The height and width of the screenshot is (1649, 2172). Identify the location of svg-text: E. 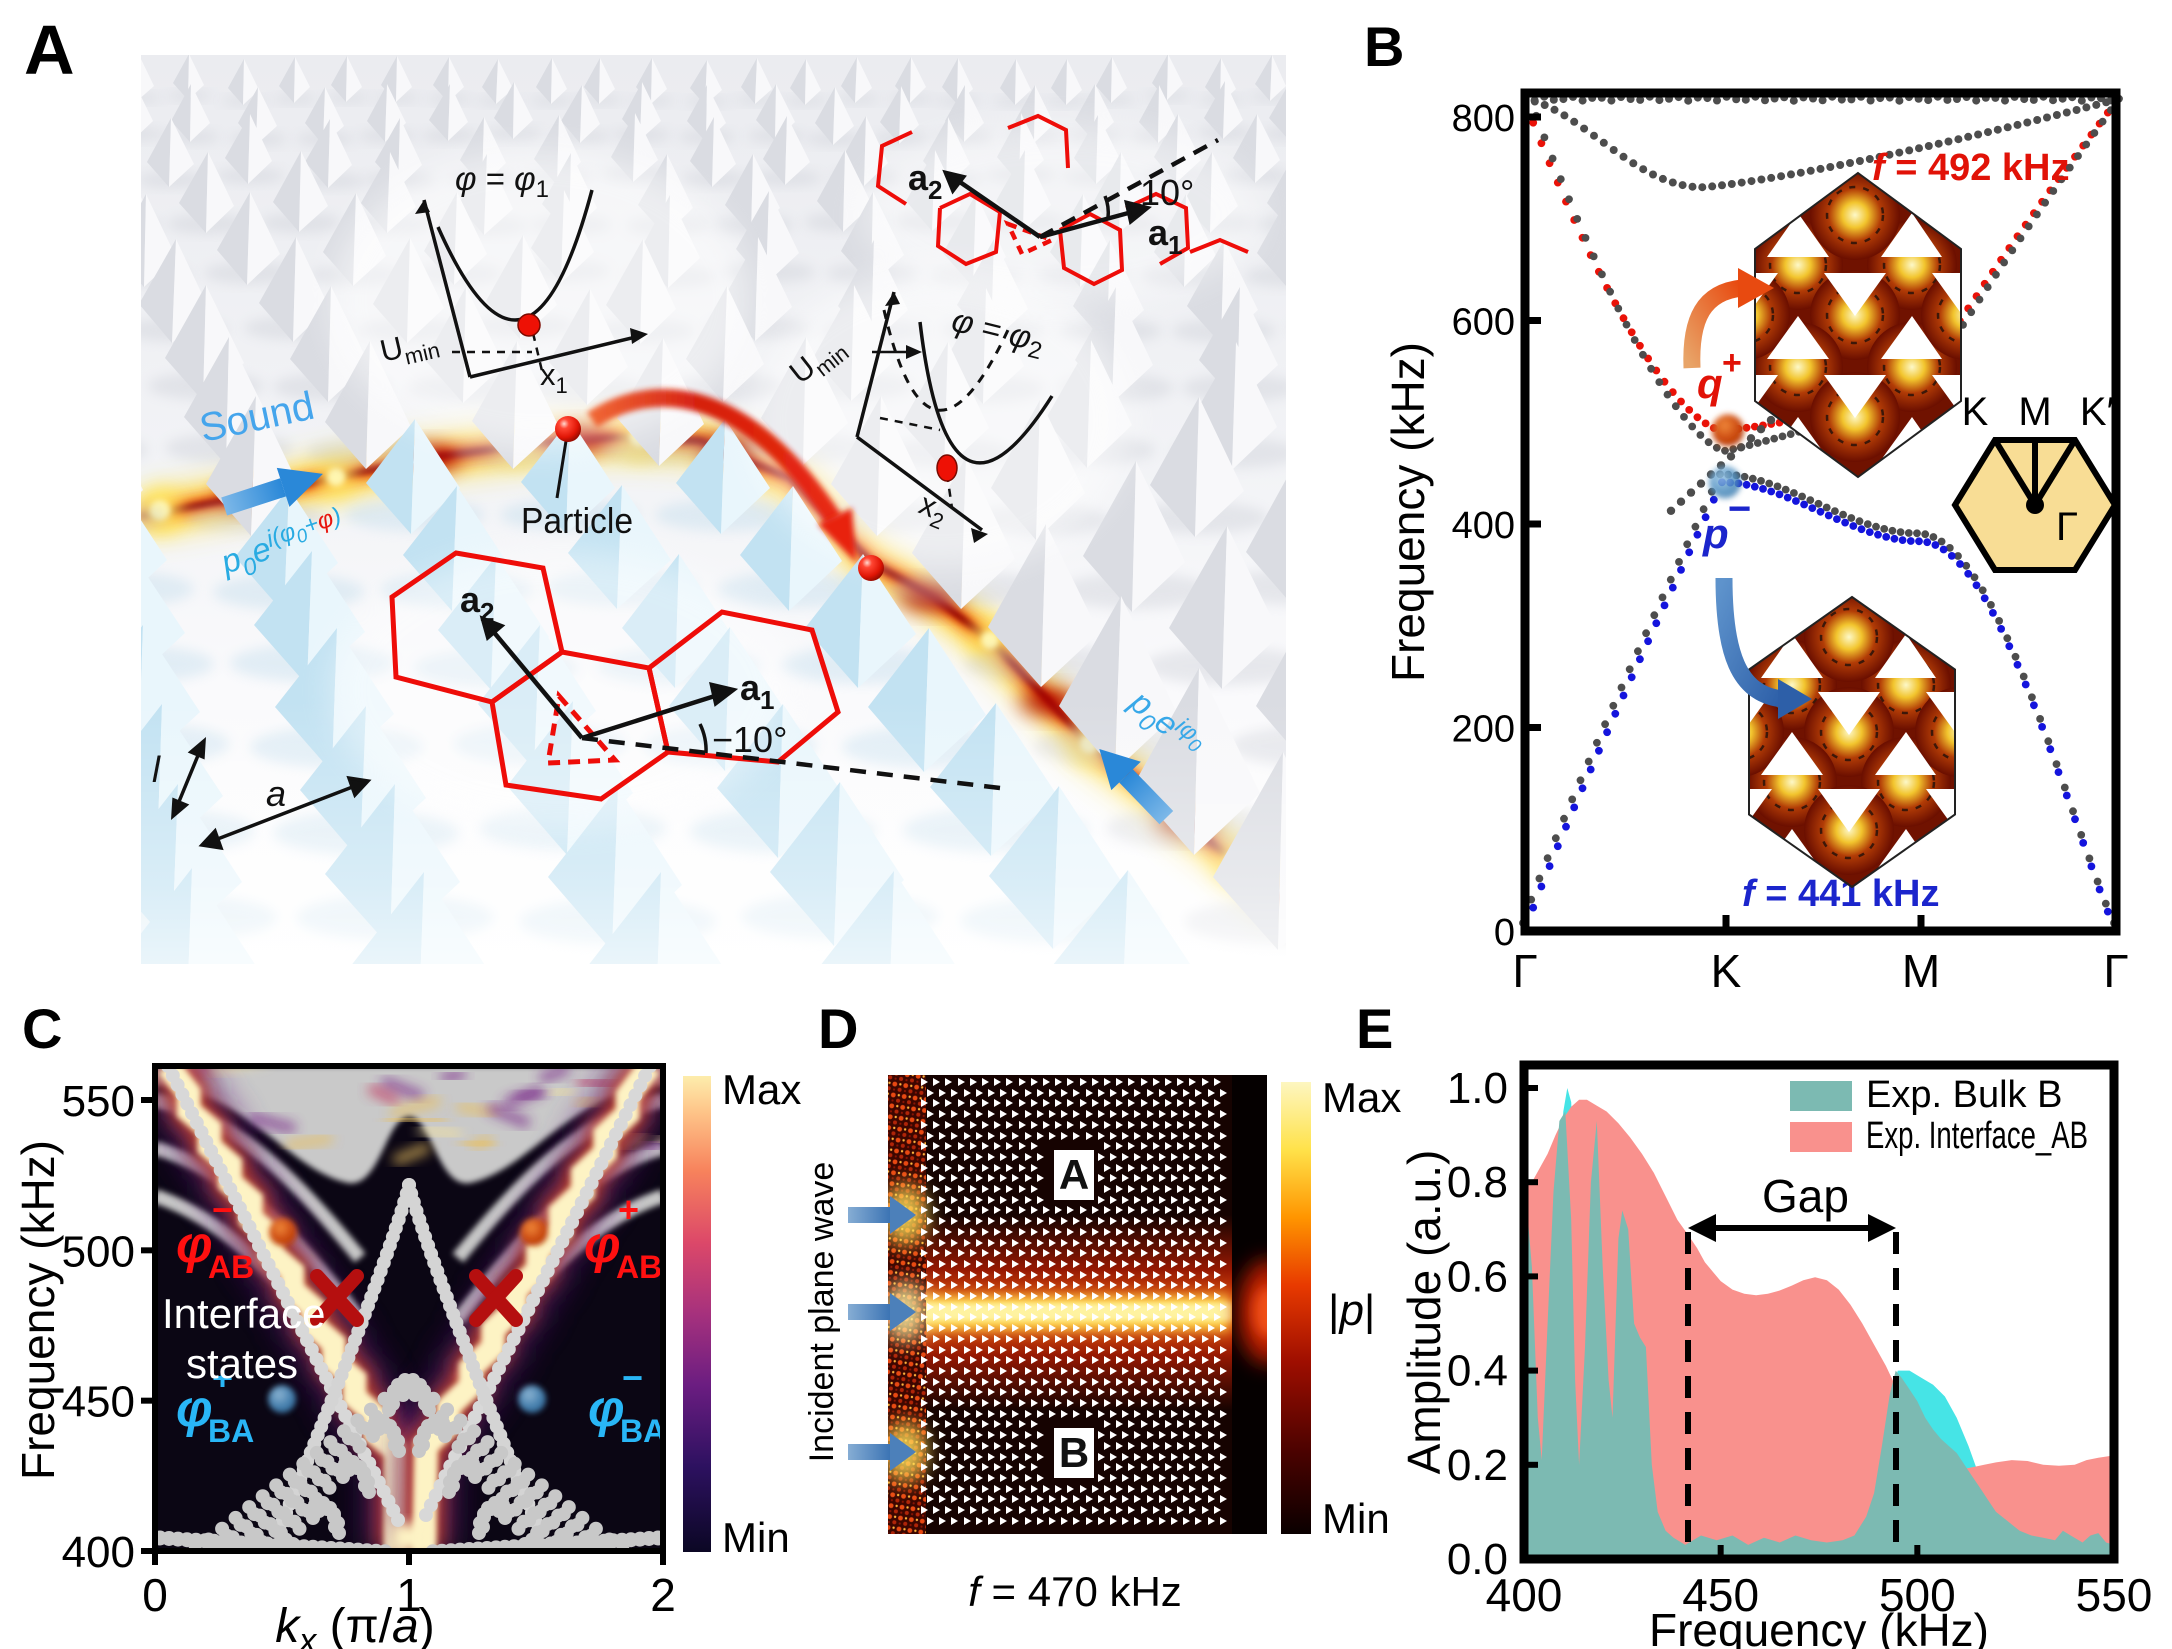
(1374, 1028).